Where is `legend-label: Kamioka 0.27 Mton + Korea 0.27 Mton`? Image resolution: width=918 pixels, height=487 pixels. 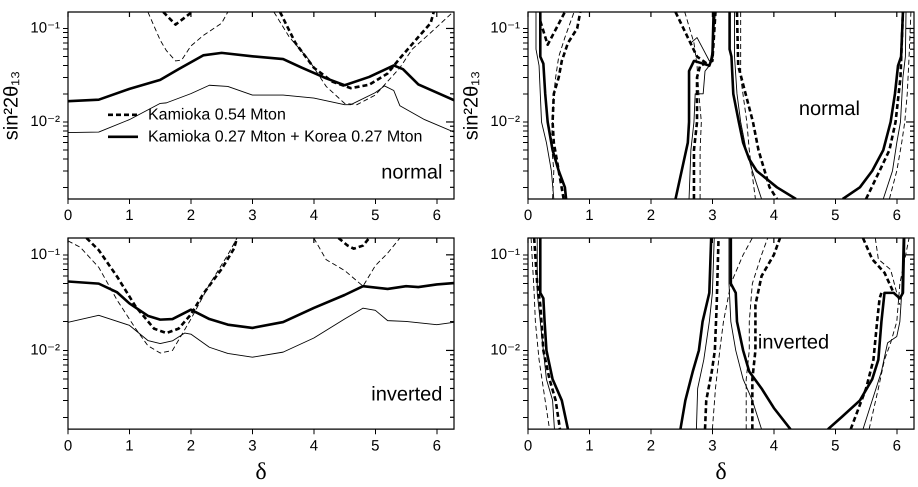
legend-label: Kamioka 0.27 Mton + Korea 0.27 Mton is located at coordinates (285, 137).